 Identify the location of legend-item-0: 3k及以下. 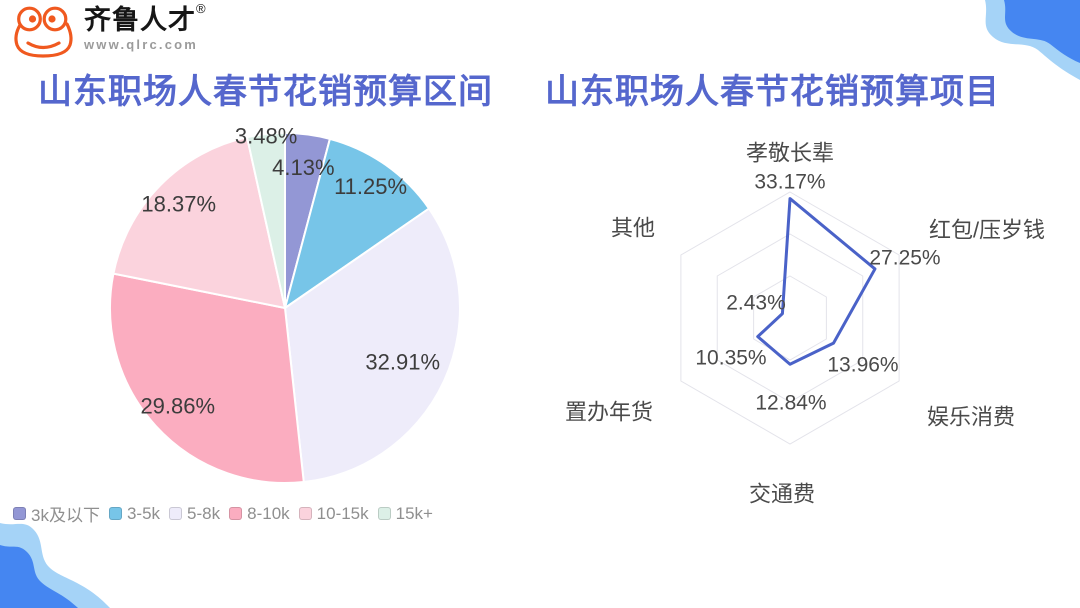
(56, 513).